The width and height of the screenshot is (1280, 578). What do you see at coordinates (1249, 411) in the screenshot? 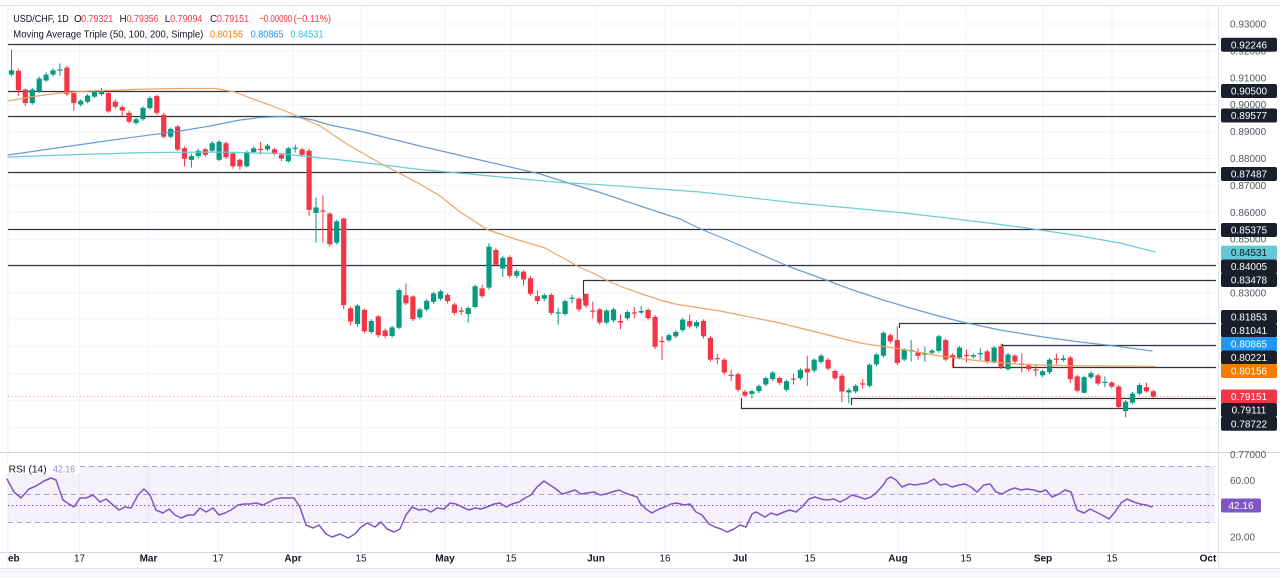
I see `svg-text: 0.79111` at bounding box center [1249, 411].